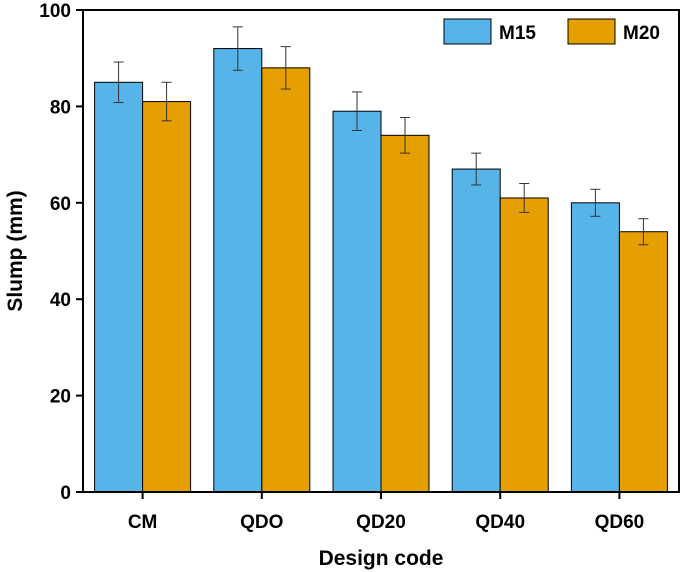  Describe the element at coordinates (641, 33) in the screenshot. I see `legend-label-m20: M20` at that location.